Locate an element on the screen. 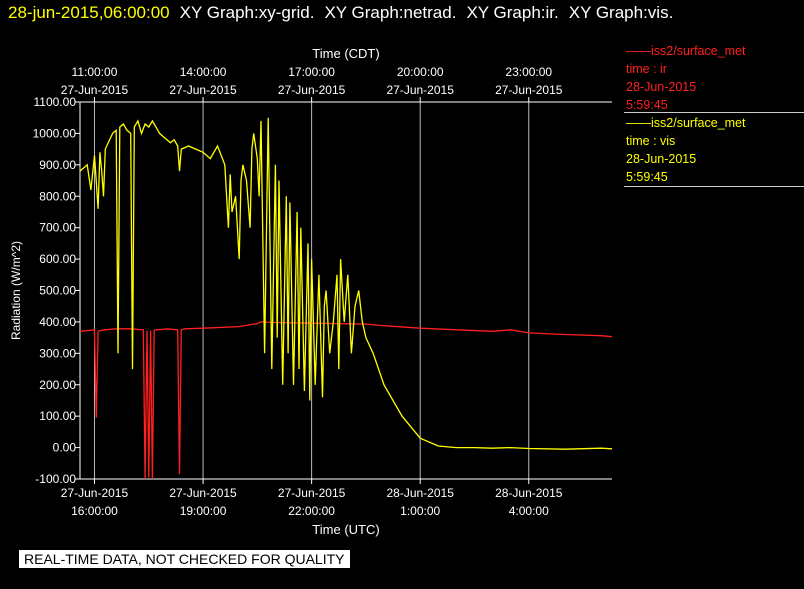 This screenshot has height=589, width=804. legend-vis-date: 28-Jun-2015 is located at coordinates (661, 159).